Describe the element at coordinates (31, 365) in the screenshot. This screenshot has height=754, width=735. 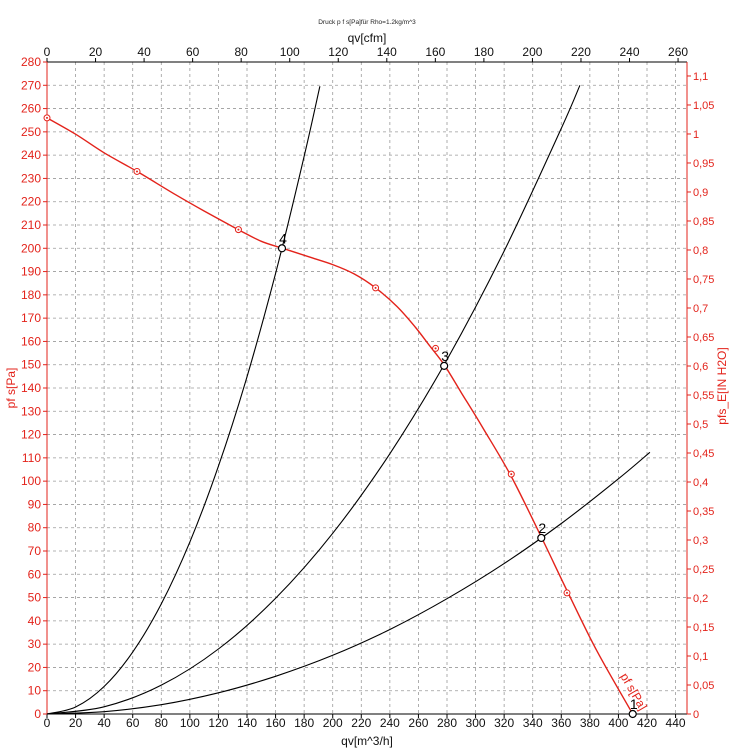
I see `y-tick-label: 150` at that location.